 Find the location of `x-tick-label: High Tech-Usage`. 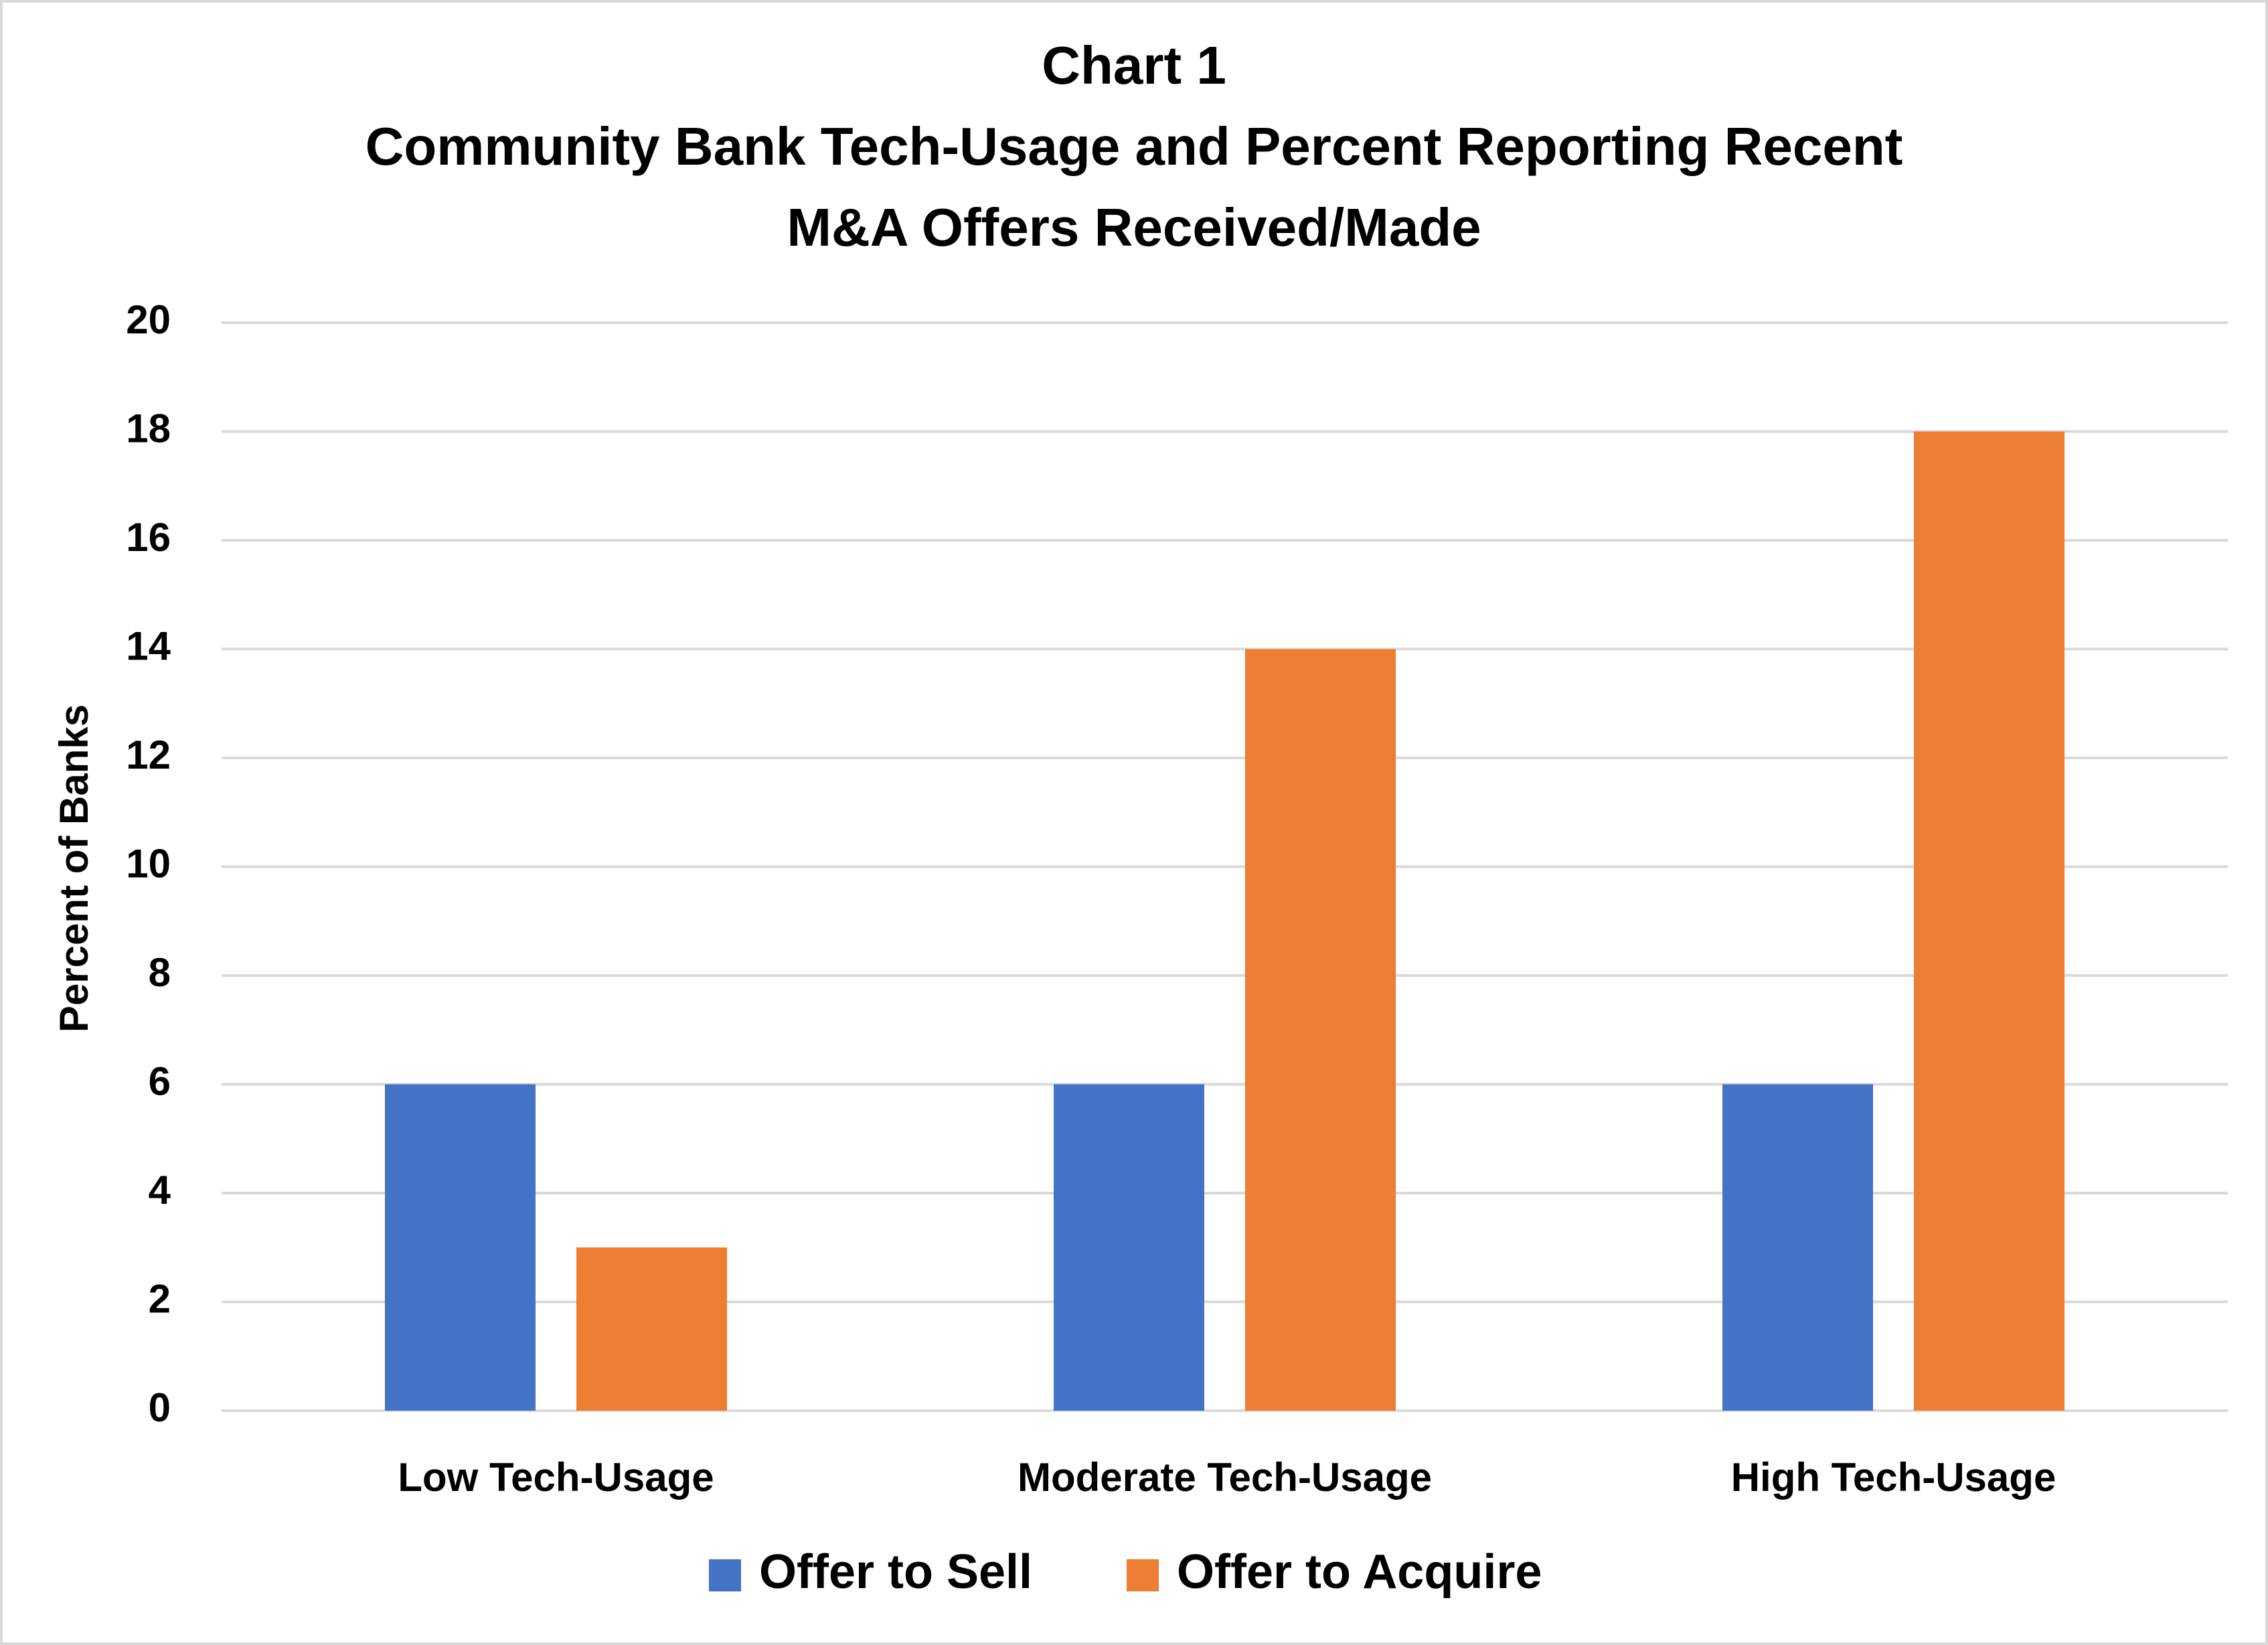

x-tick-label: High Tech-Usage is located at coordinates (1893, 1477).